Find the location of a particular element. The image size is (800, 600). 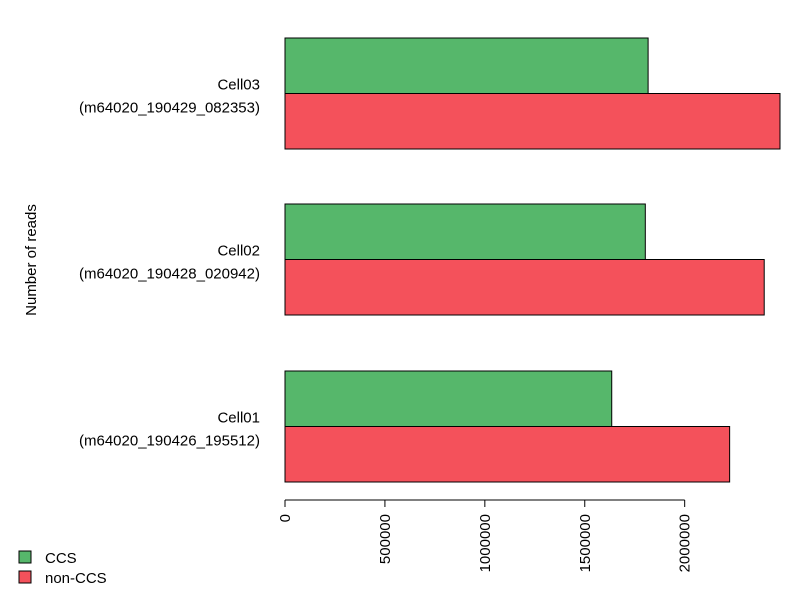

legend-label: CCS is located at coordinates (61, 558).